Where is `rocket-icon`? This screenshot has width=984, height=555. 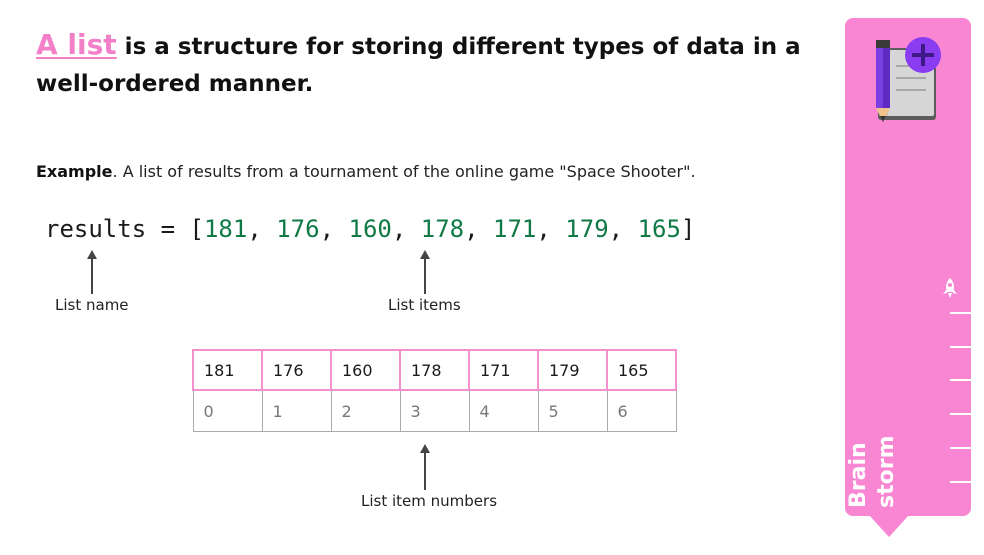
rocket-icon is located at coordinates (950, 288).